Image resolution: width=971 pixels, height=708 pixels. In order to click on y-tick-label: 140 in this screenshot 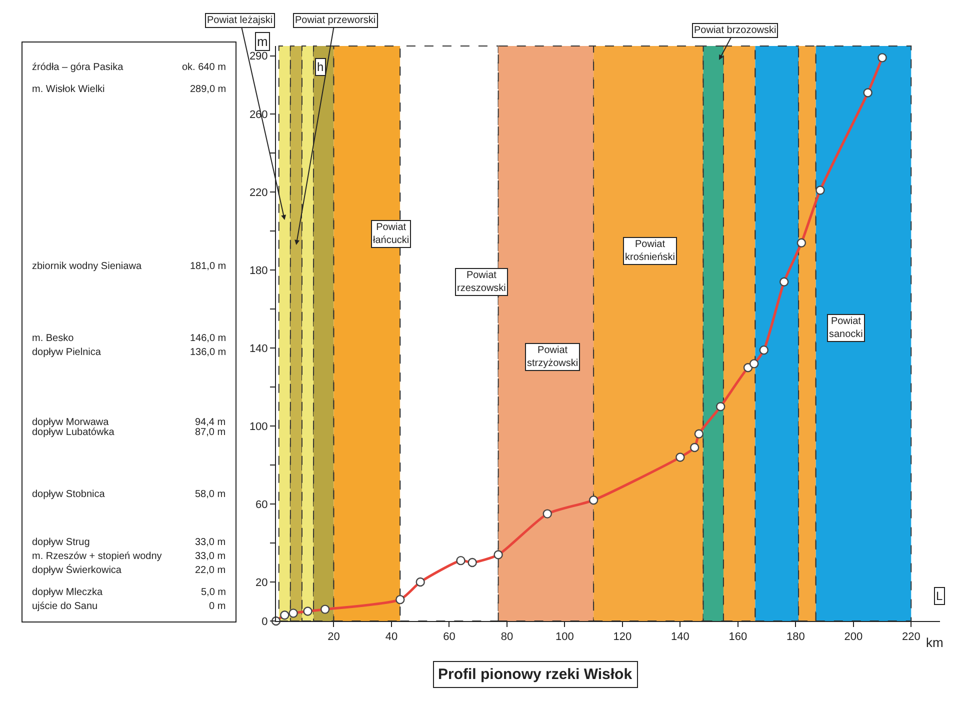, I will do `click(258, 348)`.